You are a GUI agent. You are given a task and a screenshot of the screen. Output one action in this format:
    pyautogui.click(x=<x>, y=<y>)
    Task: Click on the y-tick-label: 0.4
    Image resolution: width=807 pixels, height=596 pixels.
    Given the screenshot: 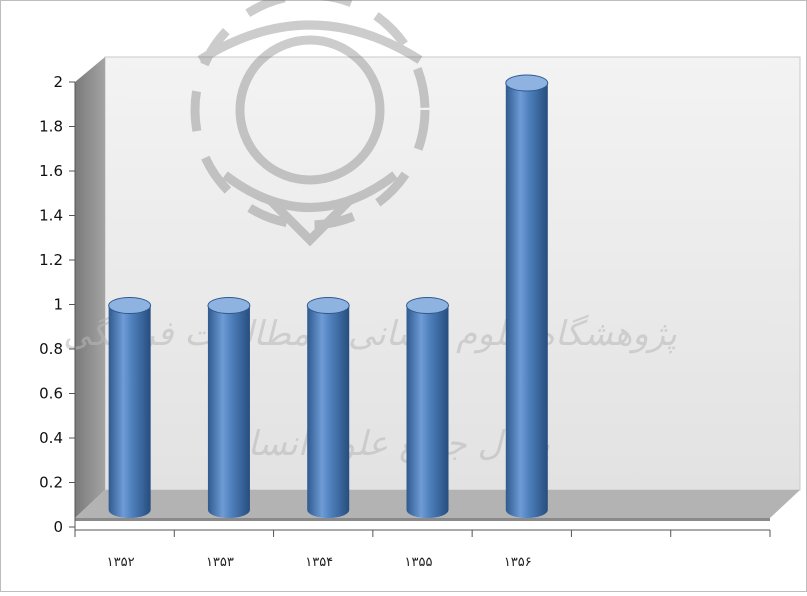 What is the action you would take?
    pyautogui.click(x=51, y=438)
    